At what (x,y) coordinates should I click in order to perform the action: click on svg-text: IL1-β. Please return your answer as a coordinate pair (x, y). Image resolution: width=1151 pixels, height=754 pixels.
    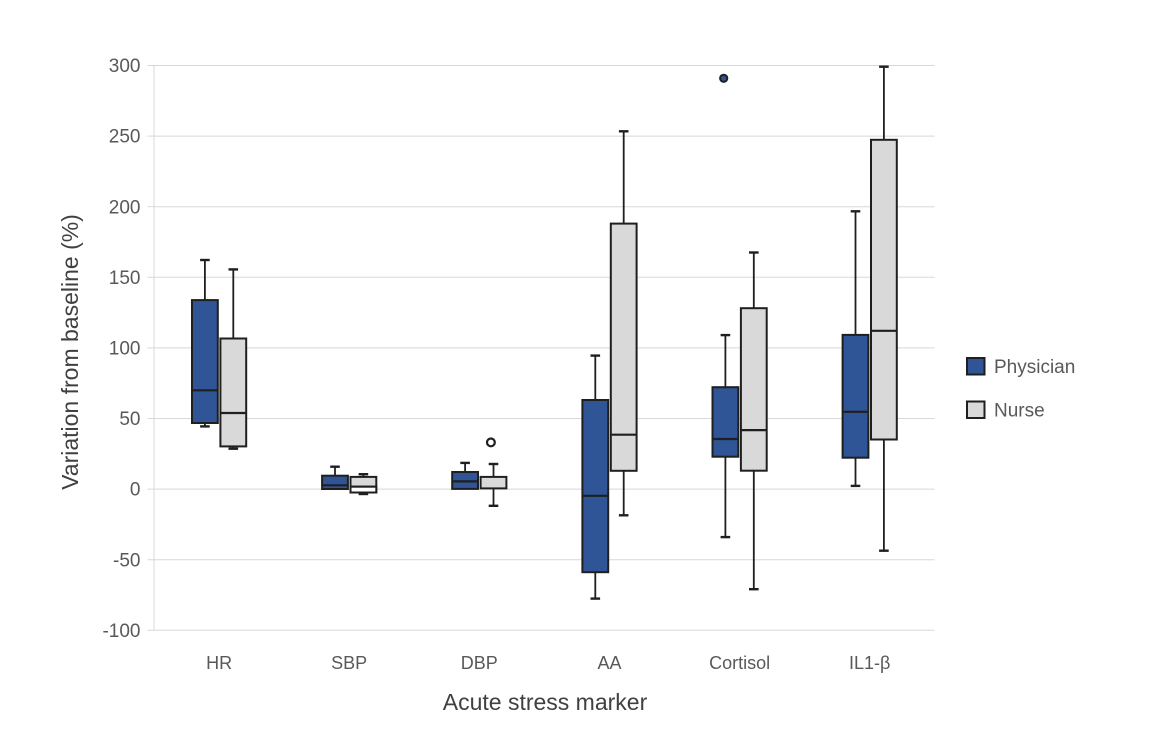
    Looking at the image, I should click on (869, 663).